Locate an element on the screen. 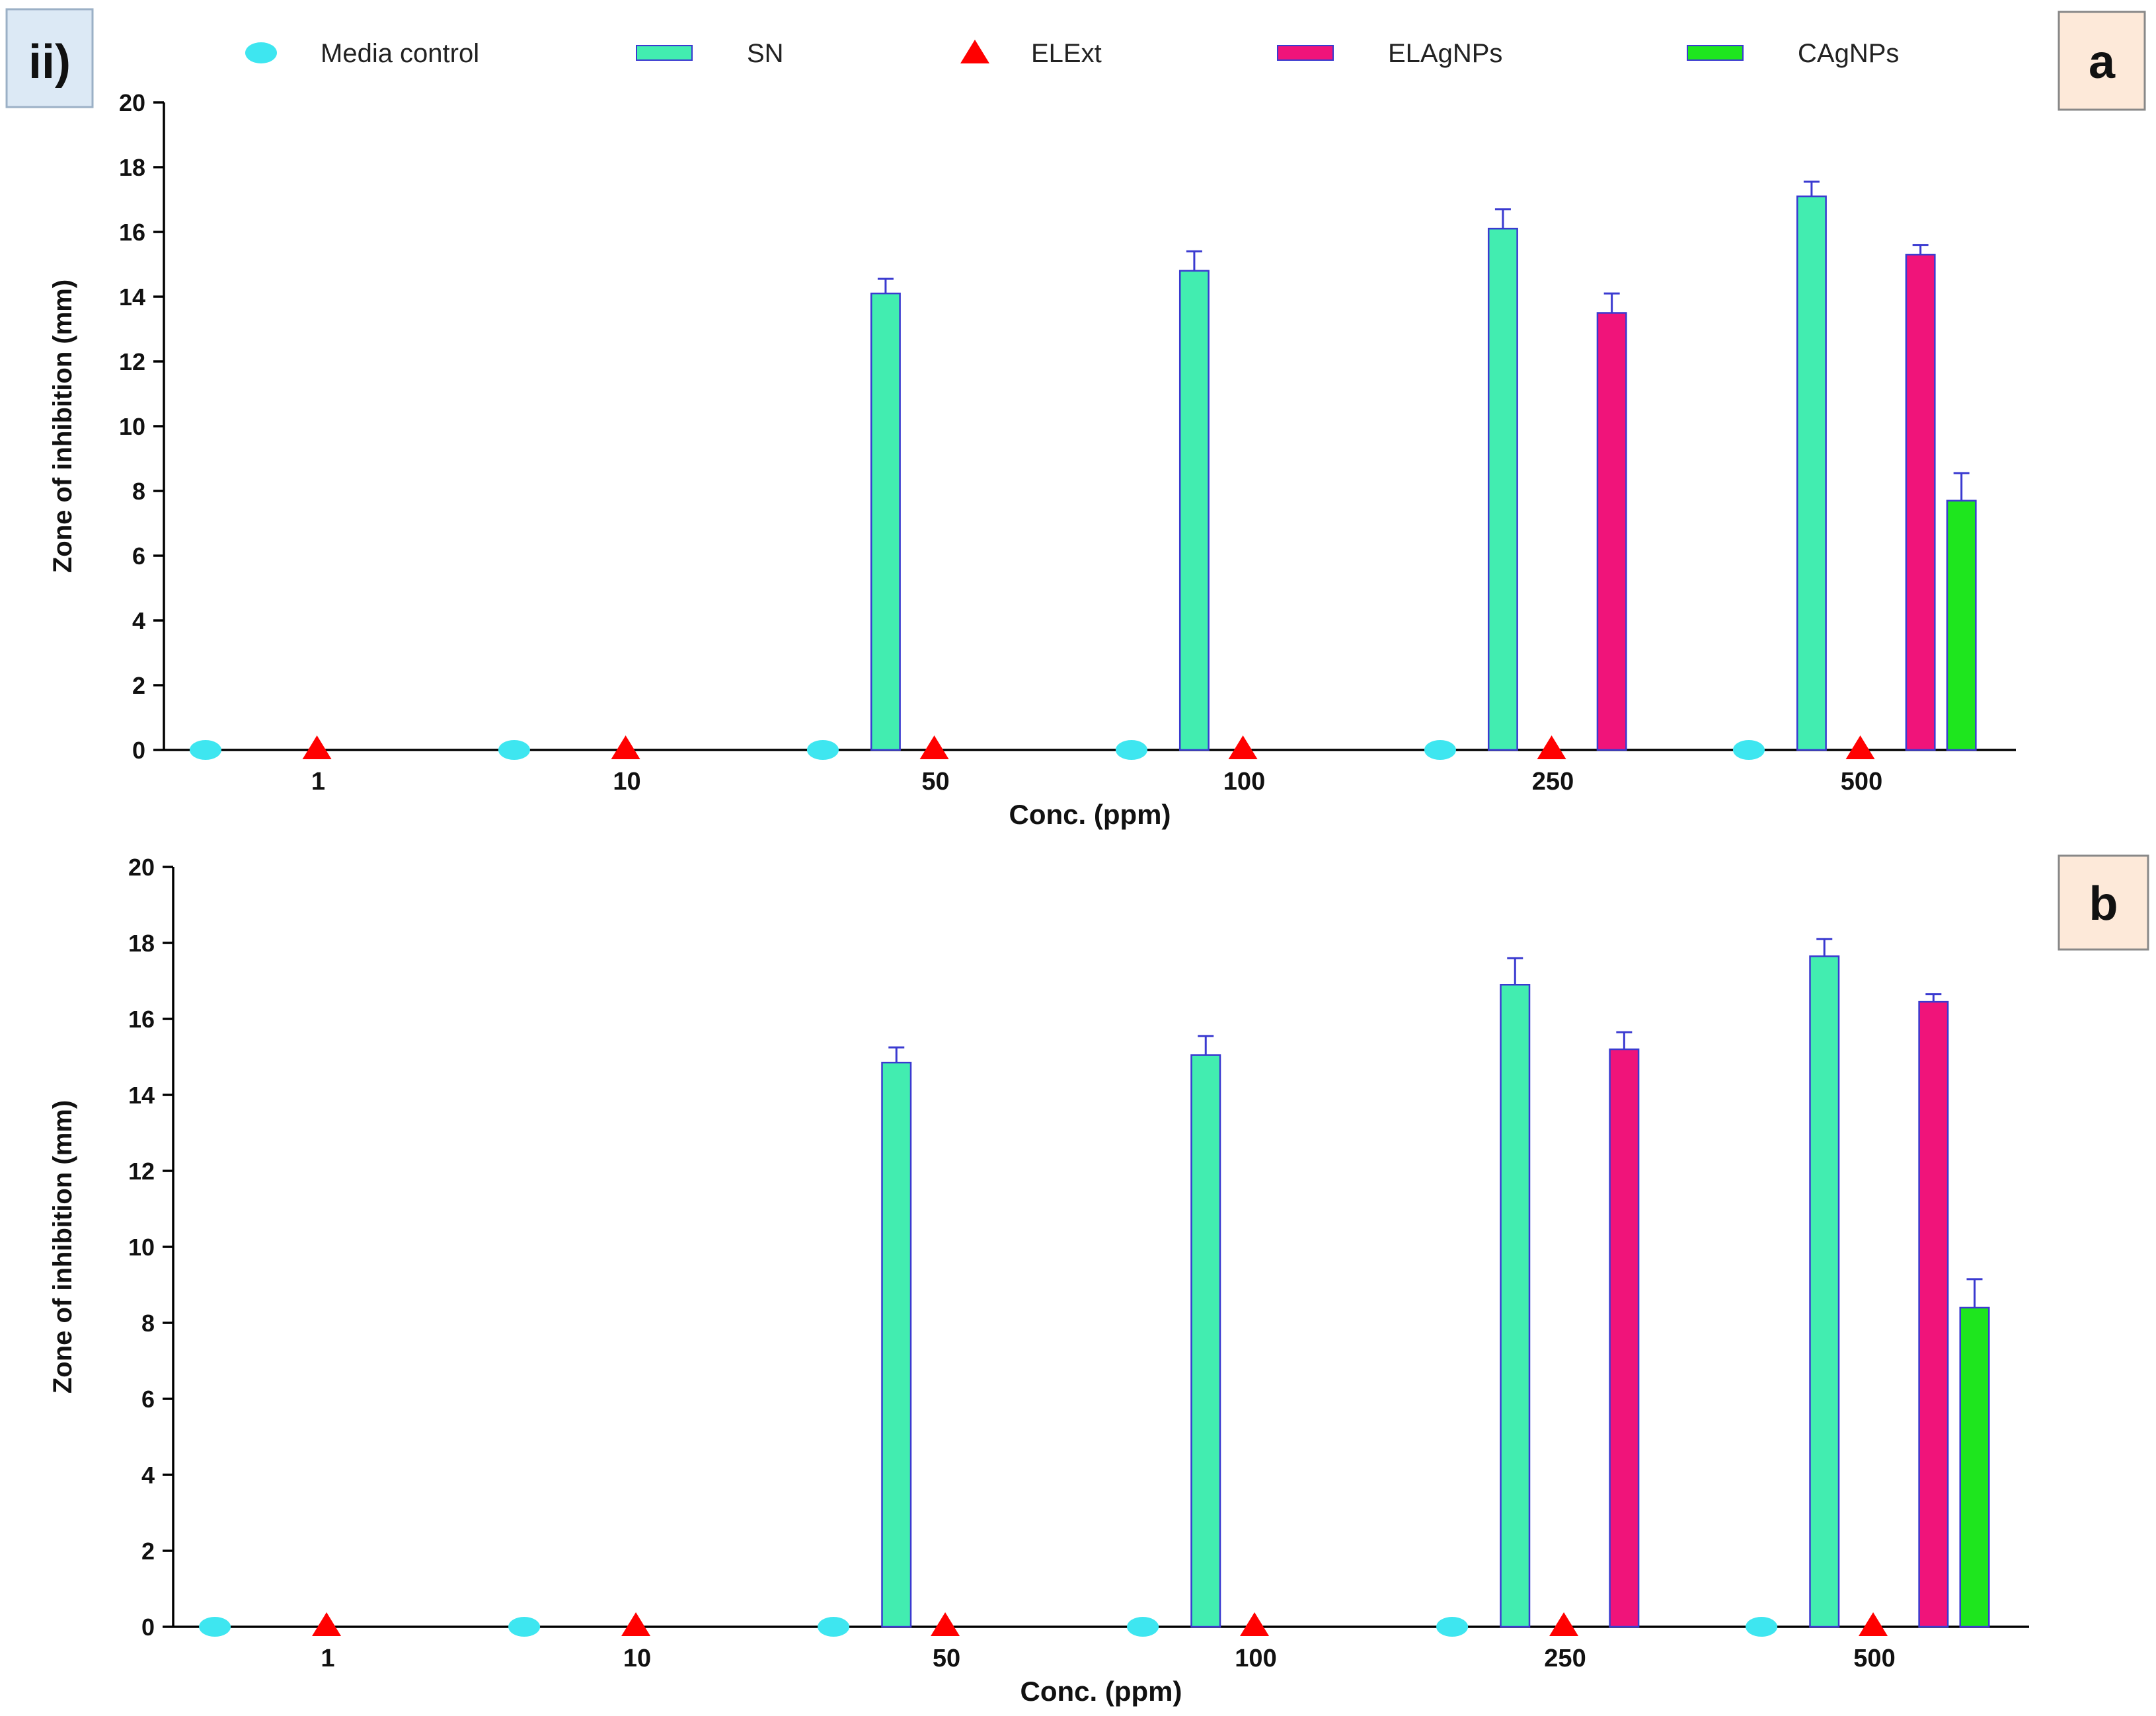 The height and width of the screenshot is (1716, 2156). legend-label-CAgNPs: CAgNPs is located at coordinates (1848, 53).